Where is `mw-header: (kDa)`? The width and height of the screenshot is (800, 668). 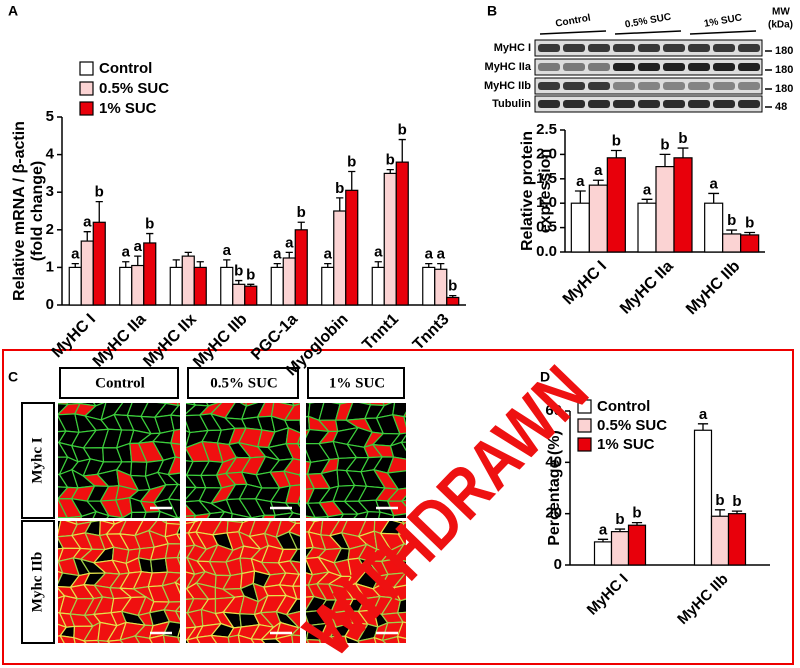
mw-header: (kDa) is located at coordinates (780, 25).